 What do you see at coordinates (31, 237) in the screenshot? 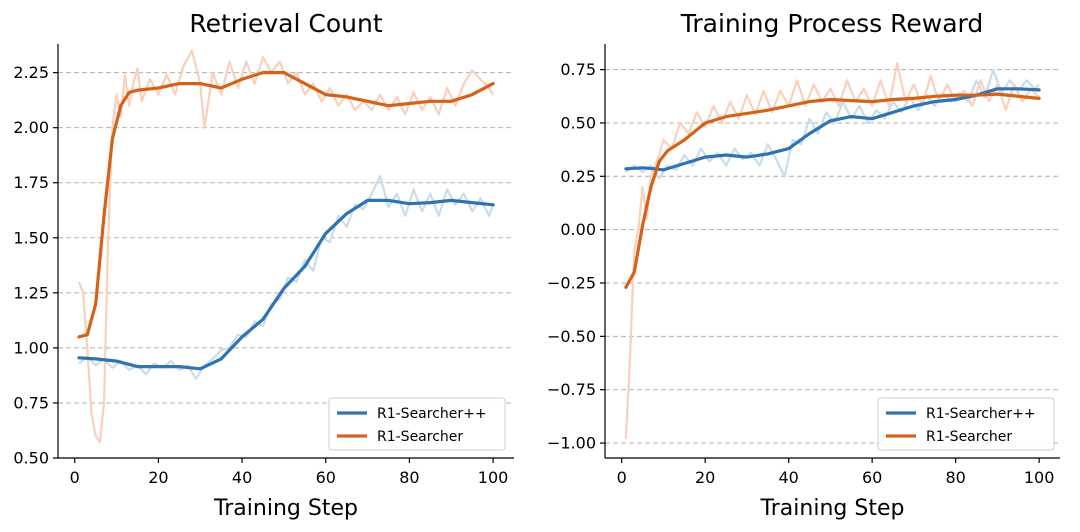
I see `y-tick-label: 1.50` at bounding box center [31, 237].